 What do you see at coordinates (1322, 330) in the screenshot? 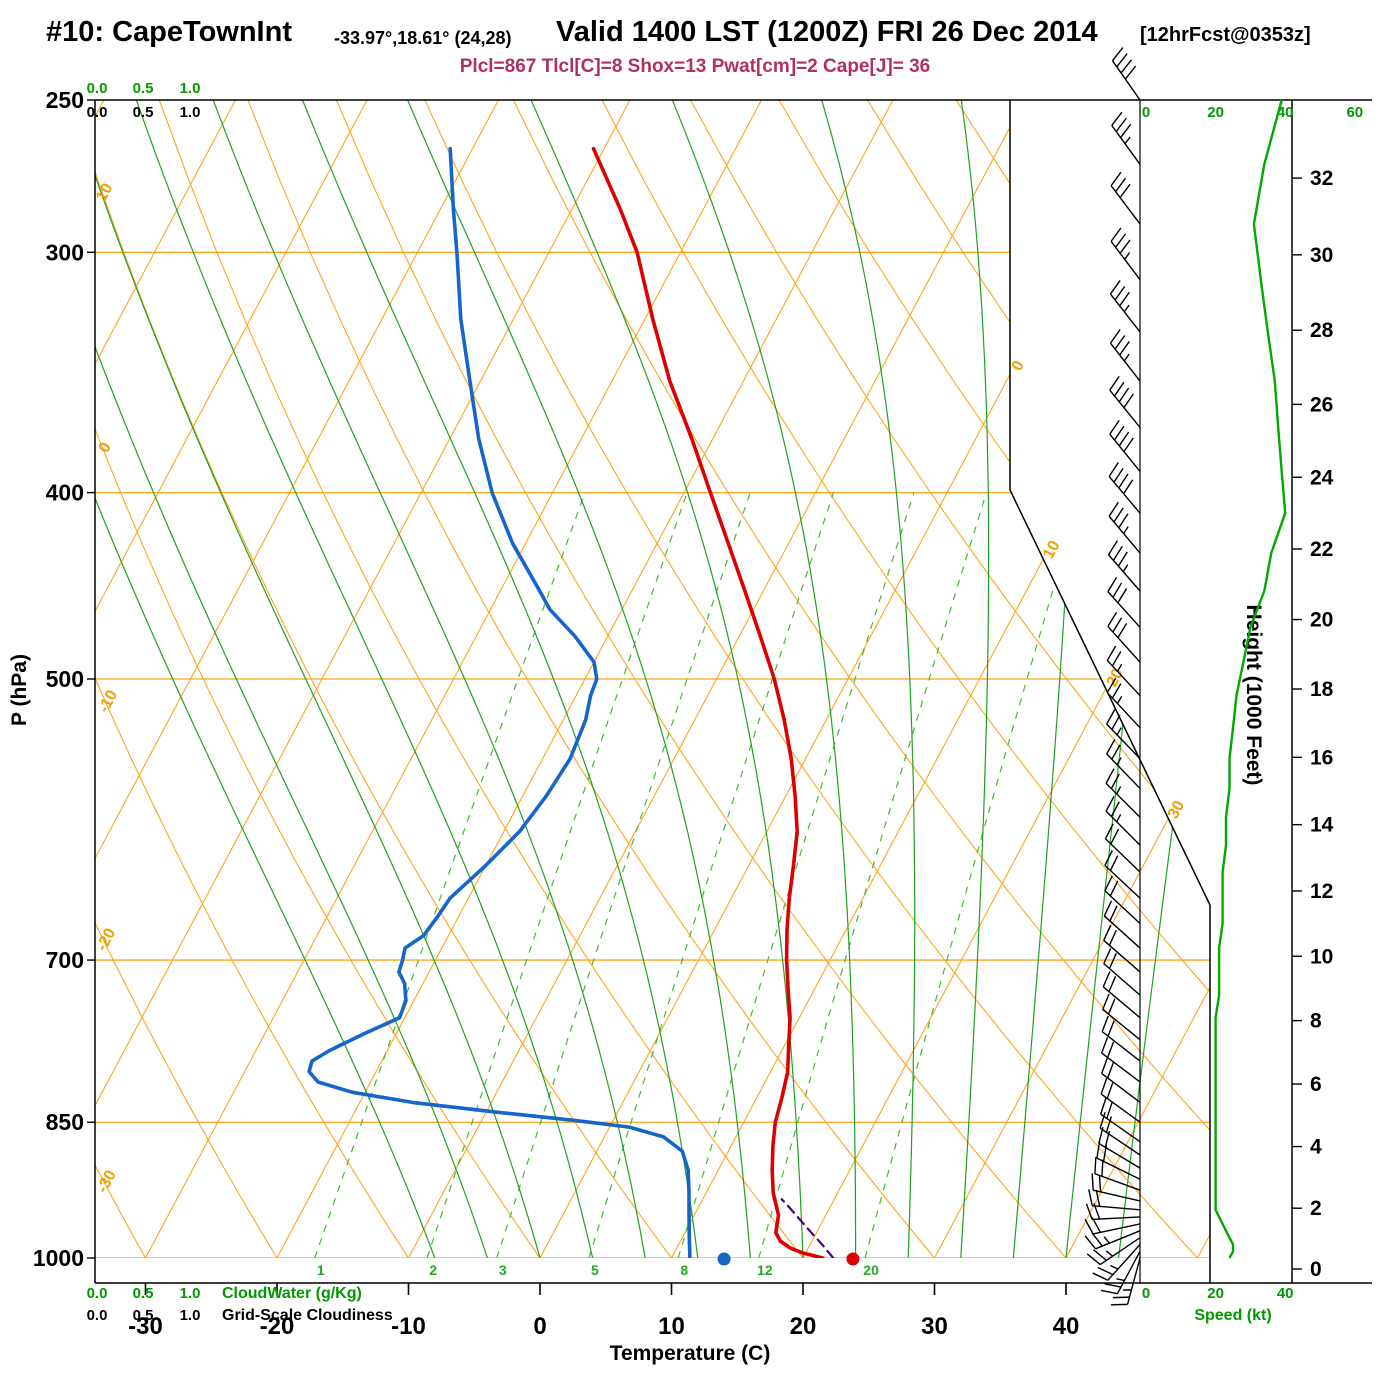
I see `svg-text: 28` at bounding box center [1322, 330].